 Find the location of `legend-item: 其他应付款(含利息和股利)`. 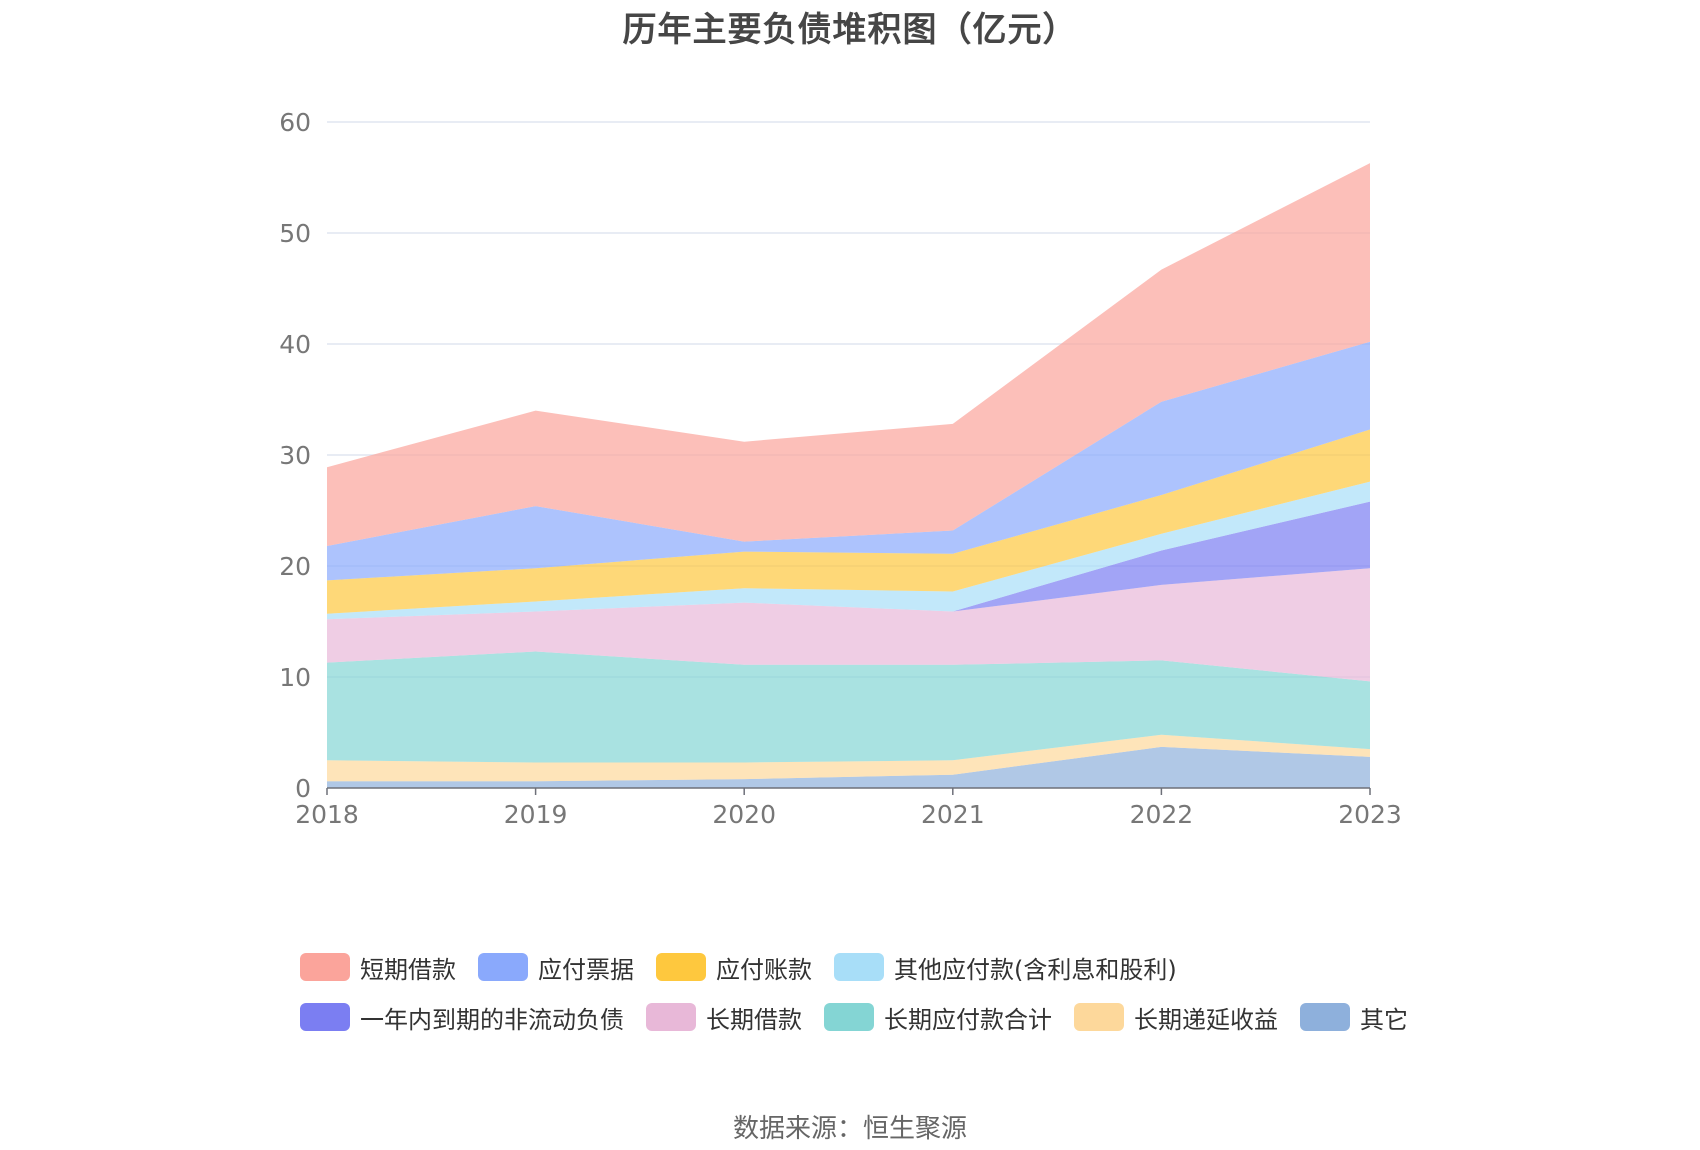

legend-item: 其他应付款(含利息和股利) is located at coordinates (1005, 968).